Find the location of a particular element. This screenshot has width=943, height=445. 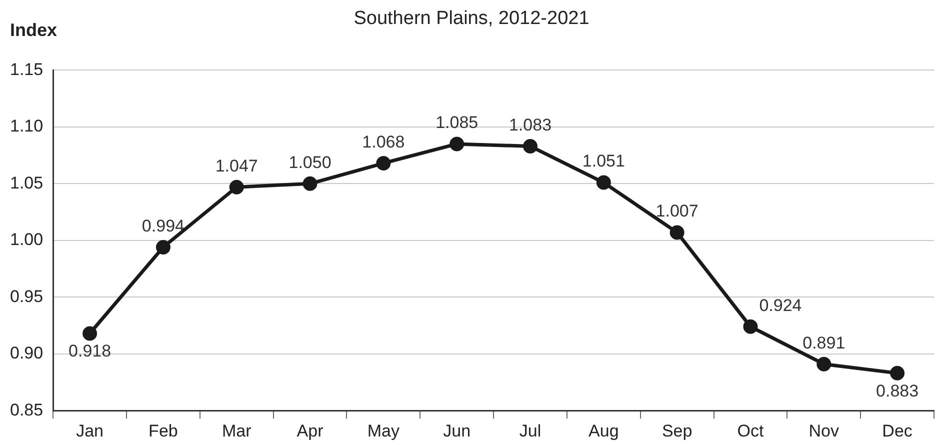

data-label: 1.047 is located at coordinates (236, 166).